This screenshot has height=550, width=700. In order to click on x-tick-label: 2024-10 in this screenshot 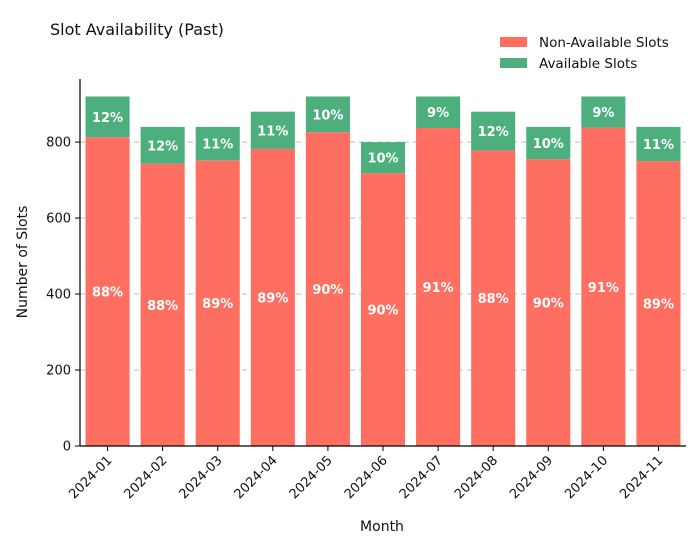, I will do `click(586, 477)`.